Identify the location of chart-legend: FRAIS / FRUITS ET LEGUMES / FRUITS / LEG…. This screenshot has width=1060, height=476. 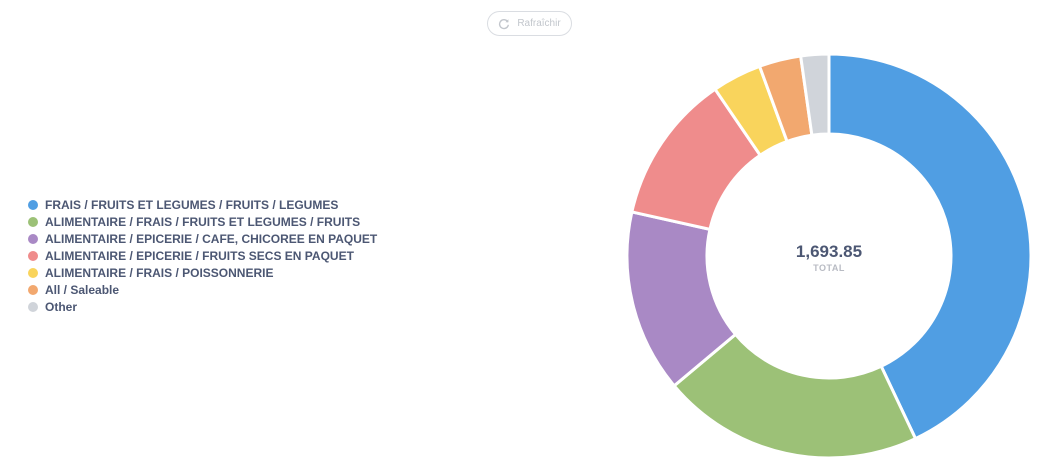
(202, 255).